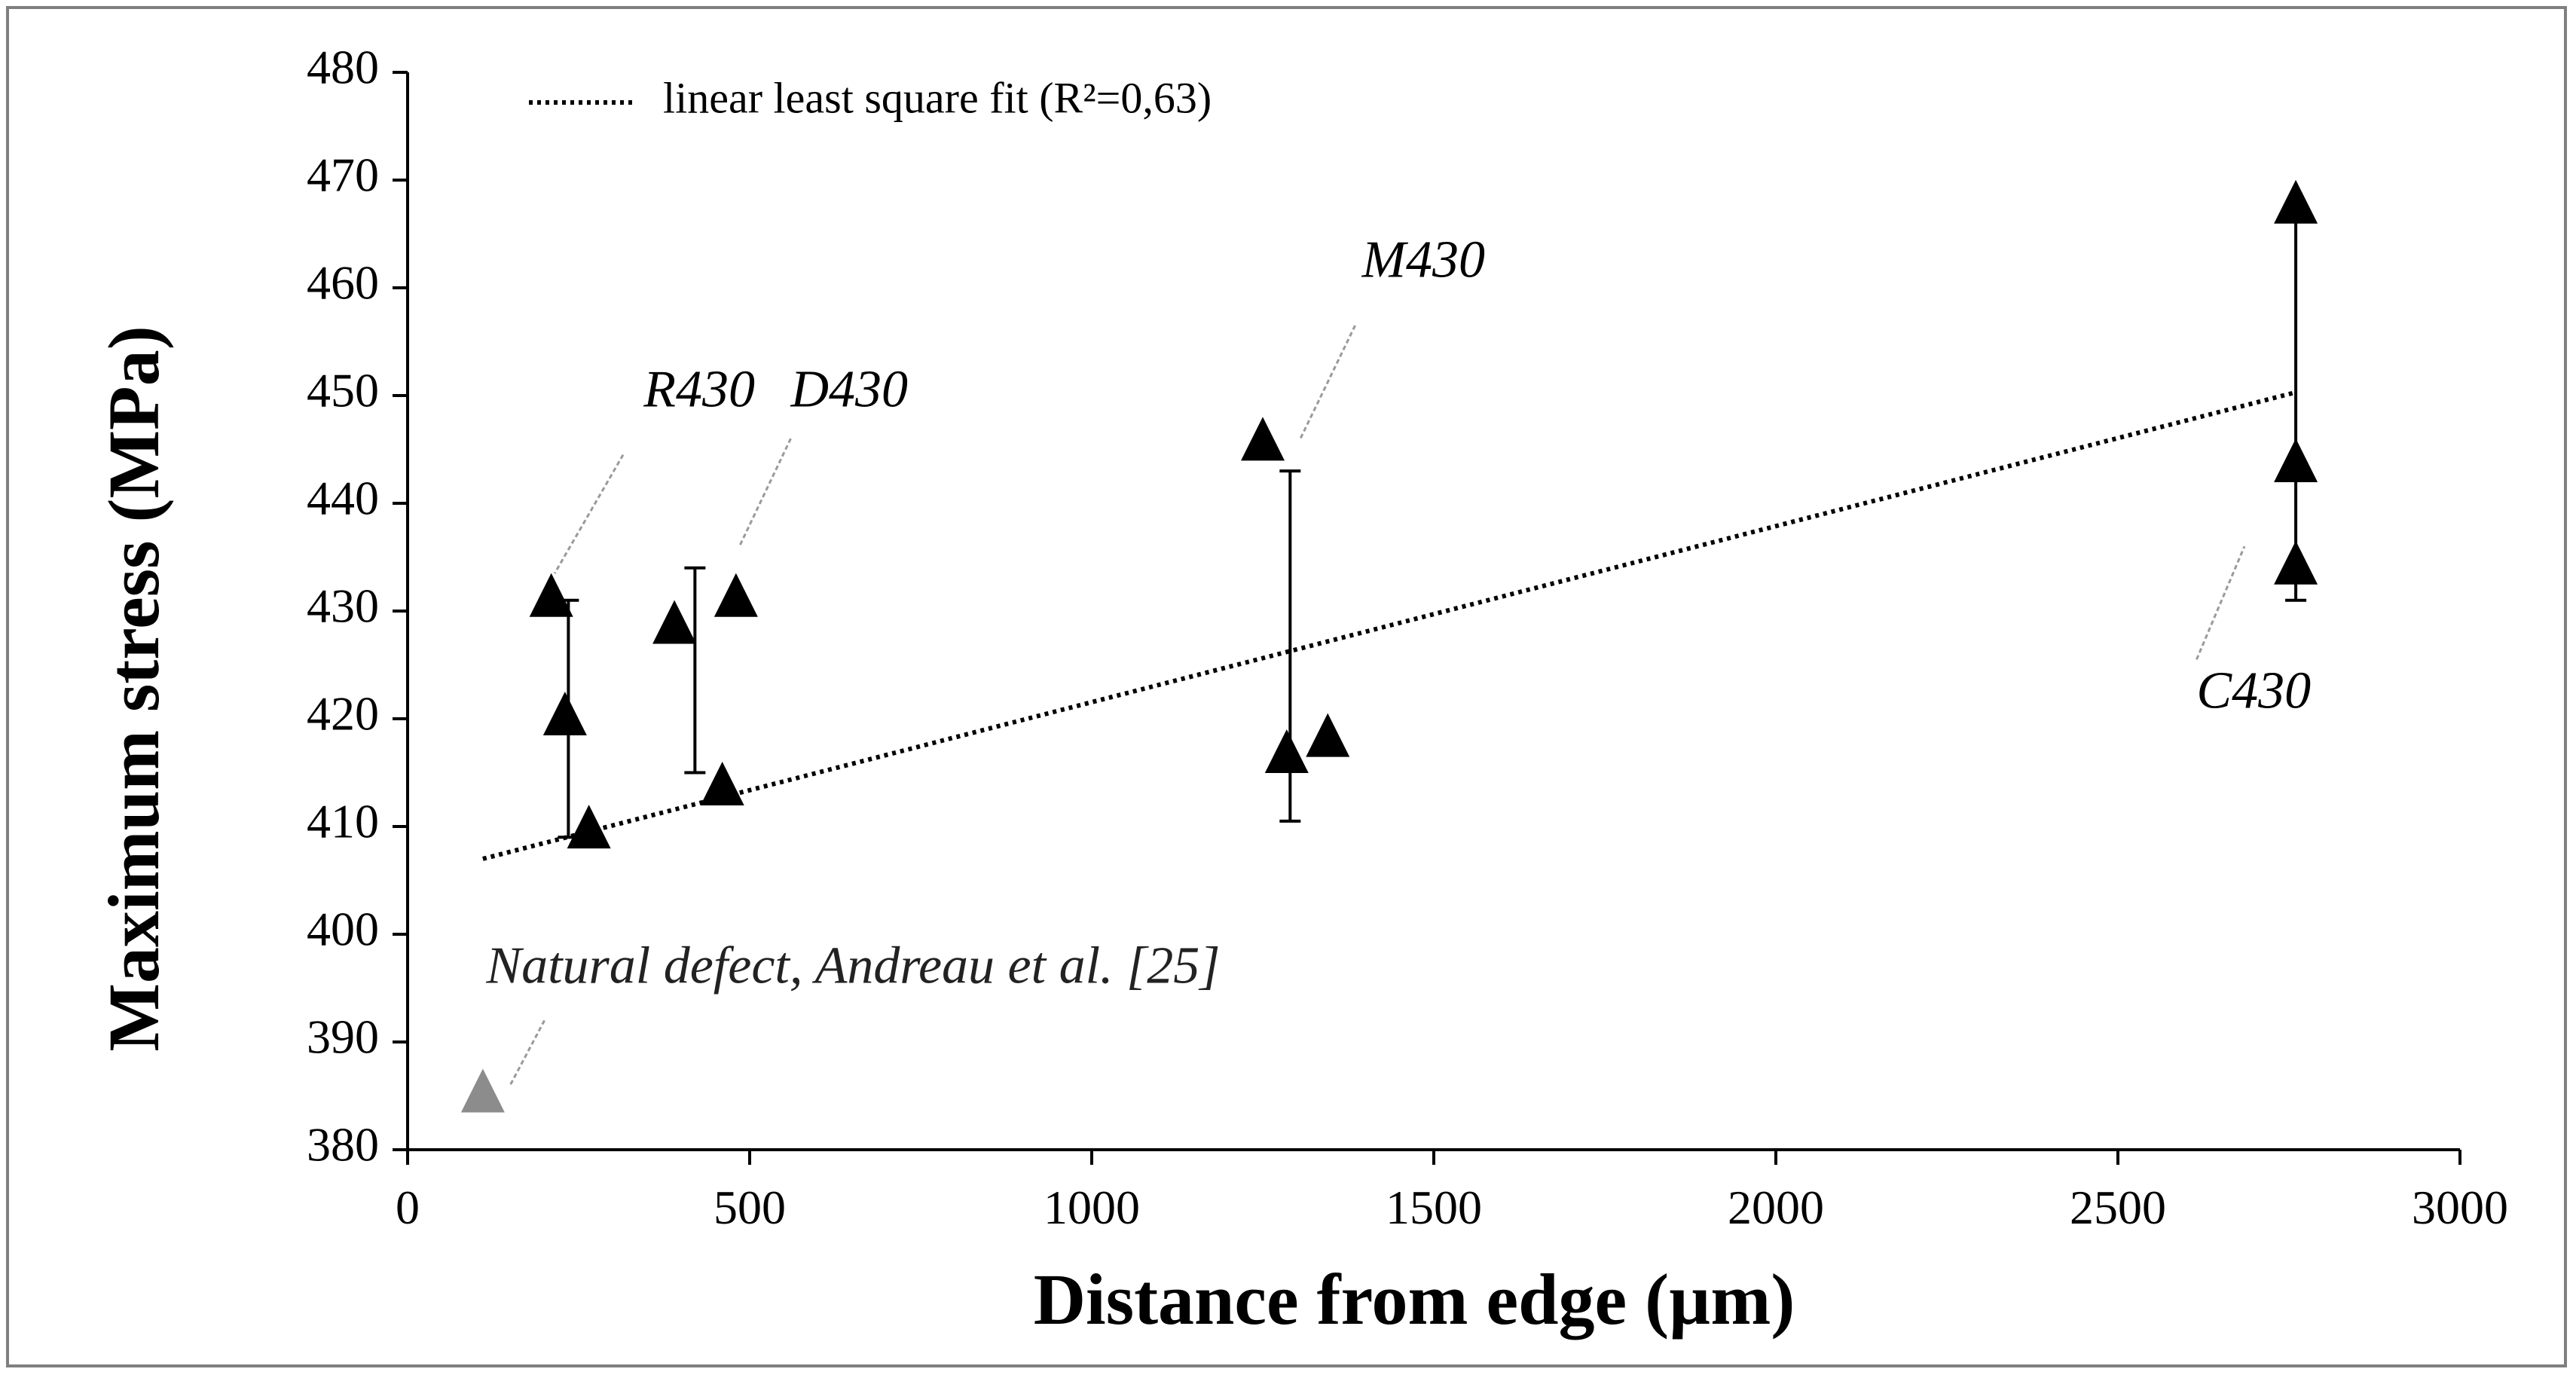  I want to click on y-tick-label: 420, so click(343, 714).